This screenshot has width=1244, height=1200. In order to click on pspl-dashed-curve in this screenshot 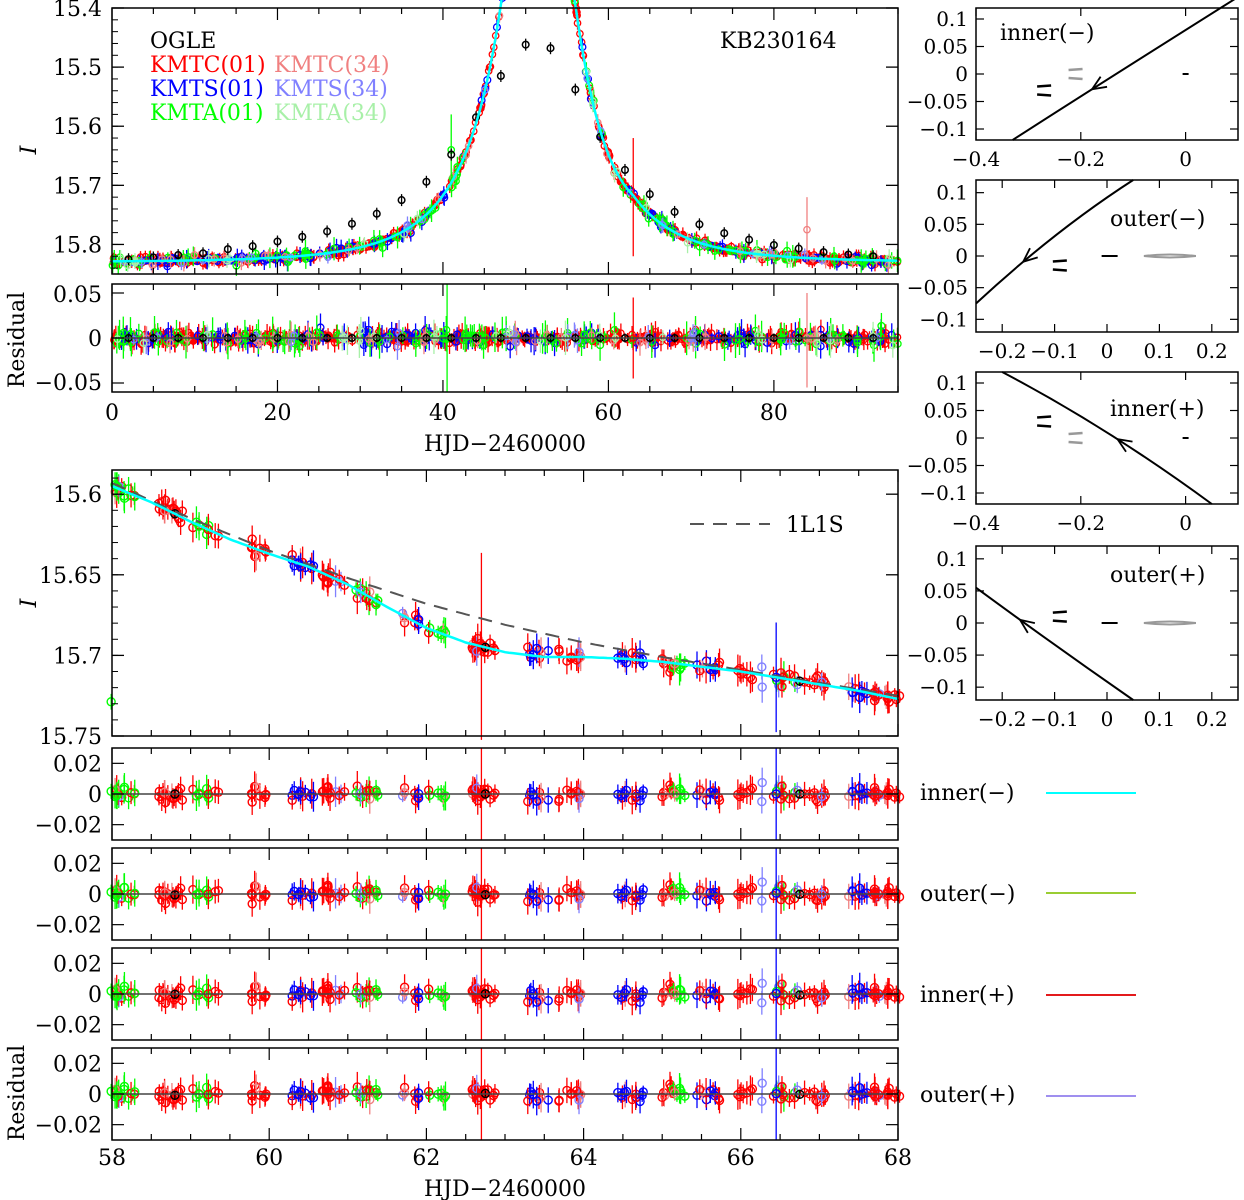, I will do `click(505, 589)`.